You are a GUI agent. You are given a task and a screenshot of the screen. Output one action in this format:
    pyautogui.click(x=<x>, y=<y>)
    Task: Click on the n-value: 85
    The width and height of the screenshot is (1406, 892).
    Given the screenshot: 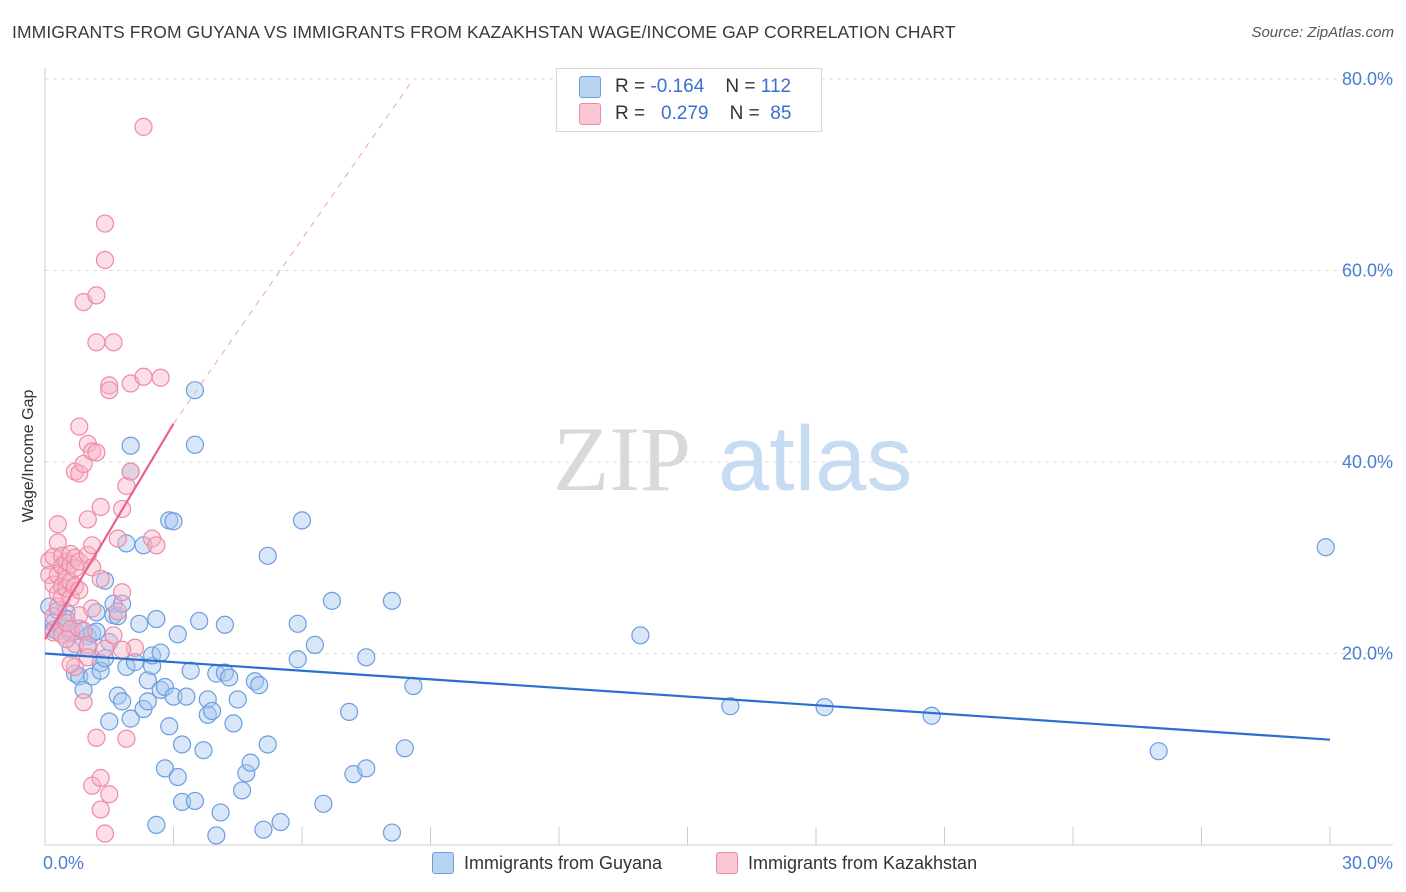 What is the action you would take?
    pyautogui.click(x=781, y=113)
    